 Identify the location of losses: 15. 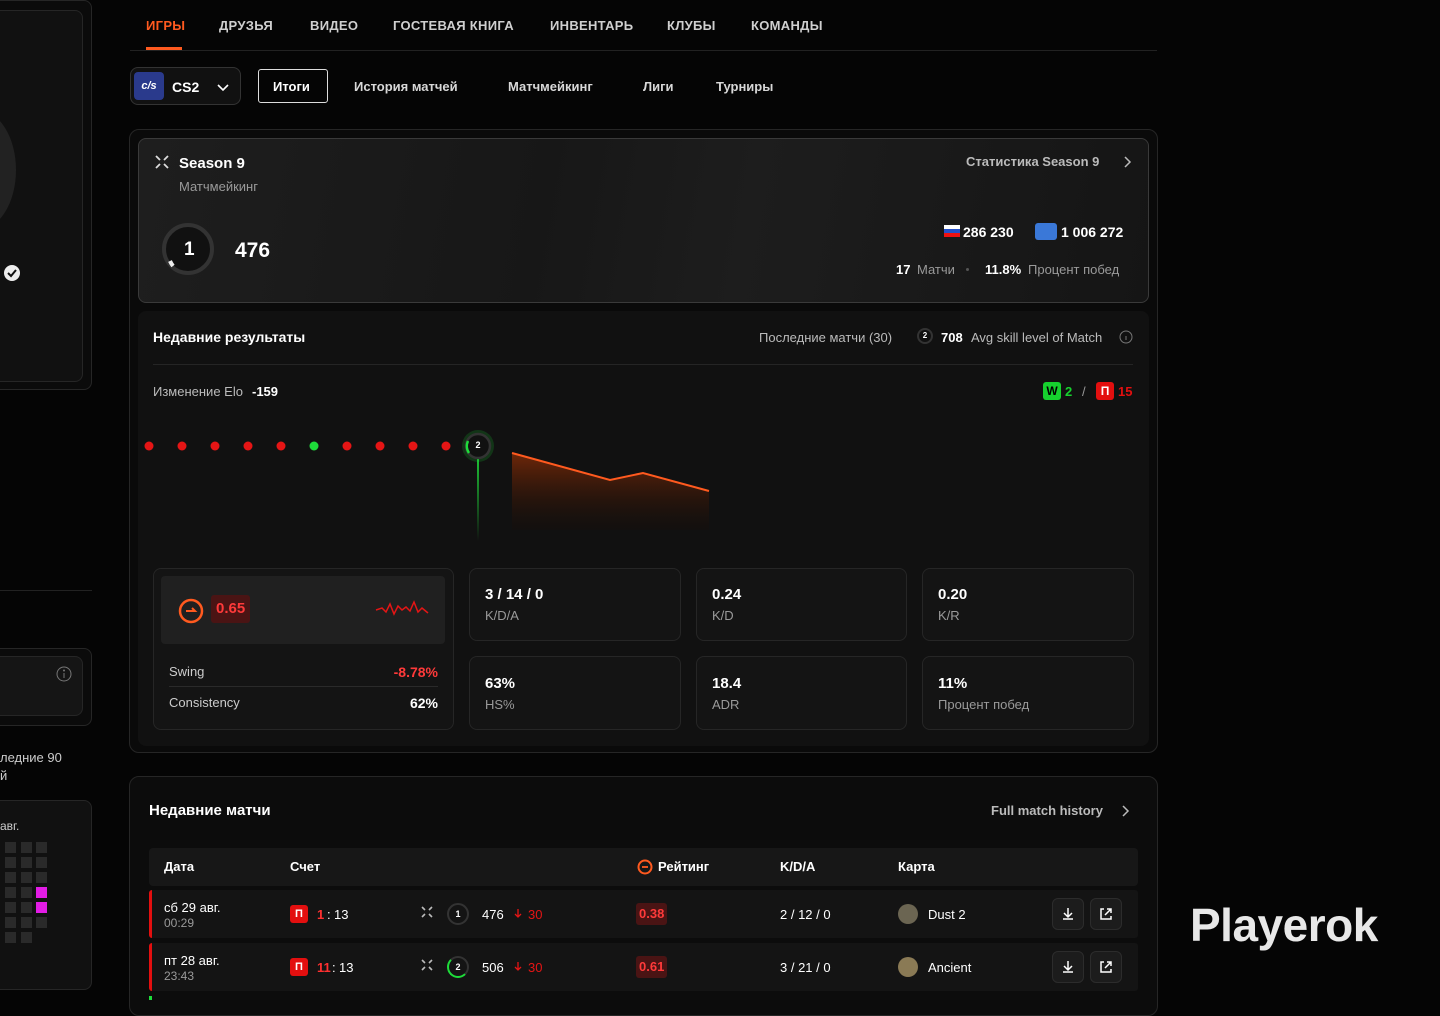
(1125, 391).